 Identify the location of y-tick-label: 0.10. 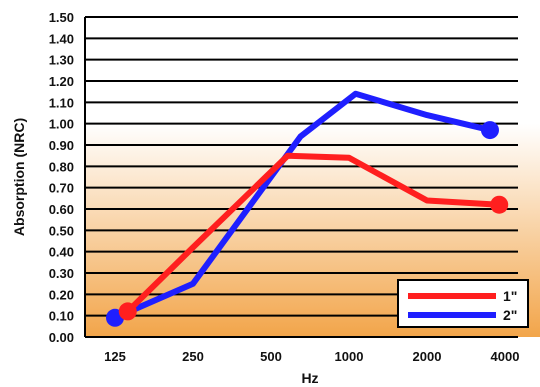
(61, 316).